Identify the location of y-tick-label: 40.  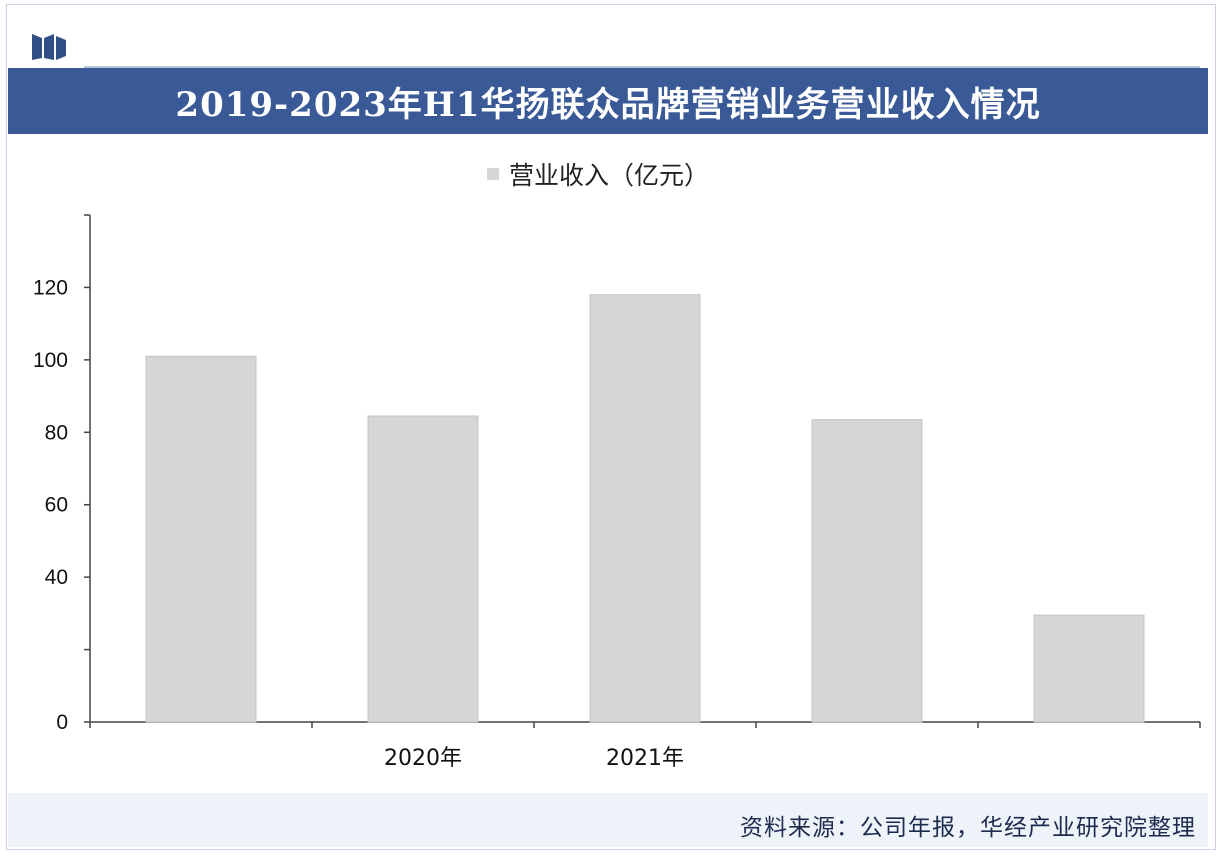
(56, 577).